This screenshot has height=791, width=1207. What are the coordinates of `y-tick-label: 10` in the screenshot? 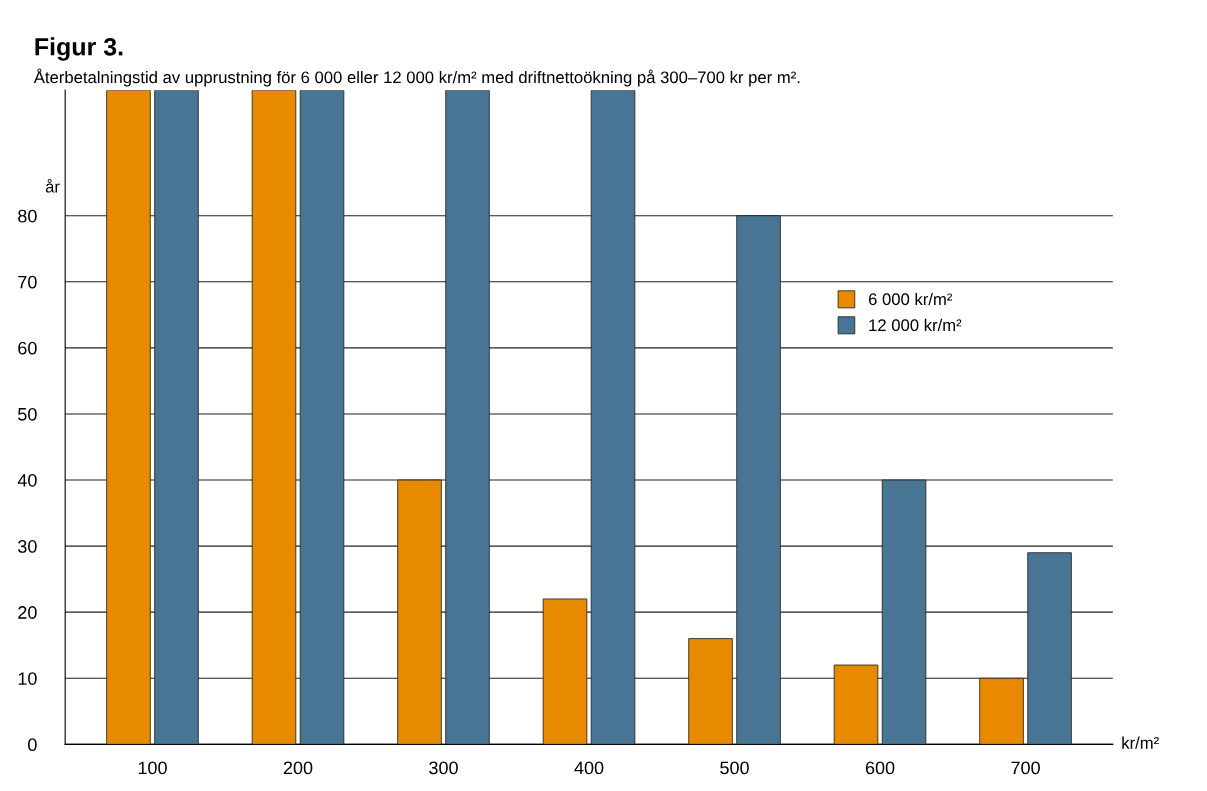 It's located at (27, 678).